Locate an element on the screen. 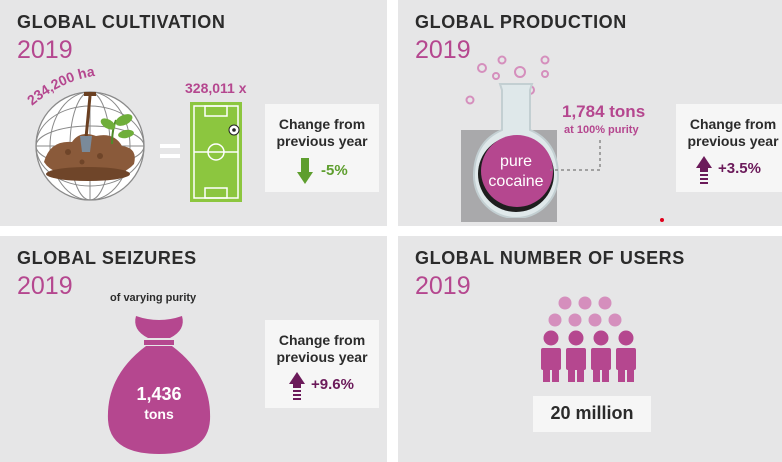 The image size is (782, 462). production-title: GLOBAL PRODUCTION is located at coordinates (521, 22).